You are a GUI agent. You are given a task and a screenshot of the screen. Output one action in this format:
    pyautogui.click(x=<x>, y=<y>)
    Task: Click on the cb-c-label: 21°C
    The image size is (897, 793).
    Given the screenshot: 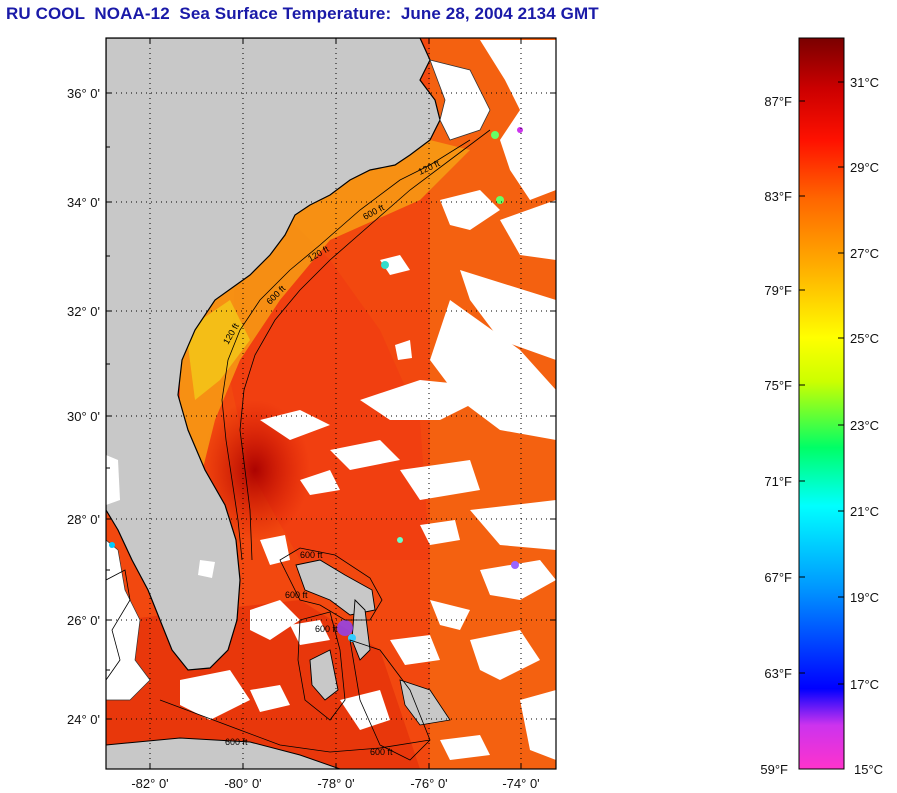 What is the action you would take?
    pyautogui.click(x=864, y=511)
    